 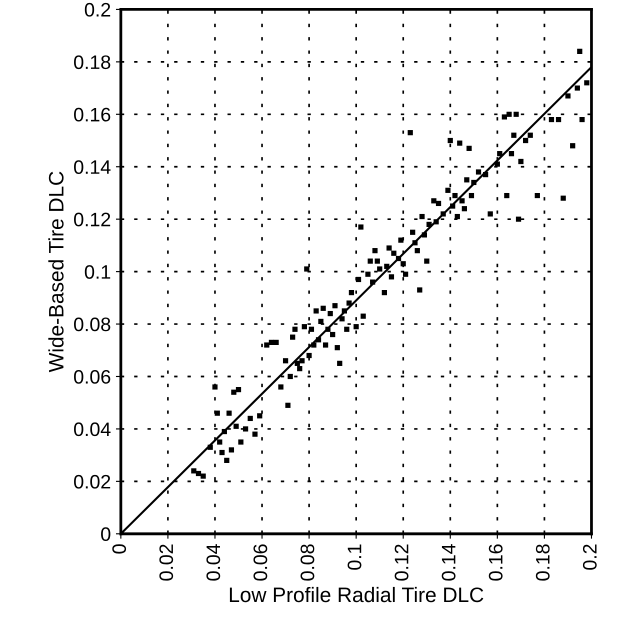 I want to click on x-tick-label: 0.16, so click(x=495, y=562).